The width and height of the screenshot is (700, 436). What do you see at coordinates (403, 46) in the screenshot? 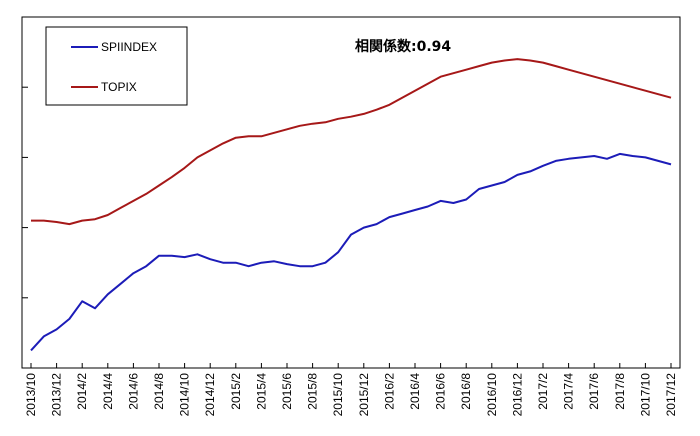
I see `correlation-annotation: 相関係数:0.94` at bounding box center [403, 46].